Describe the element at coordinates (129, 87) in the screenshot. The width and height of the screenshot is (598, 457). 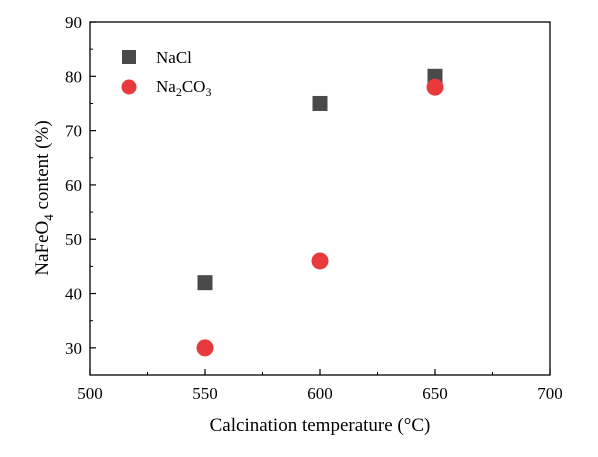
I see `legend-marker-na2co3` at that location.